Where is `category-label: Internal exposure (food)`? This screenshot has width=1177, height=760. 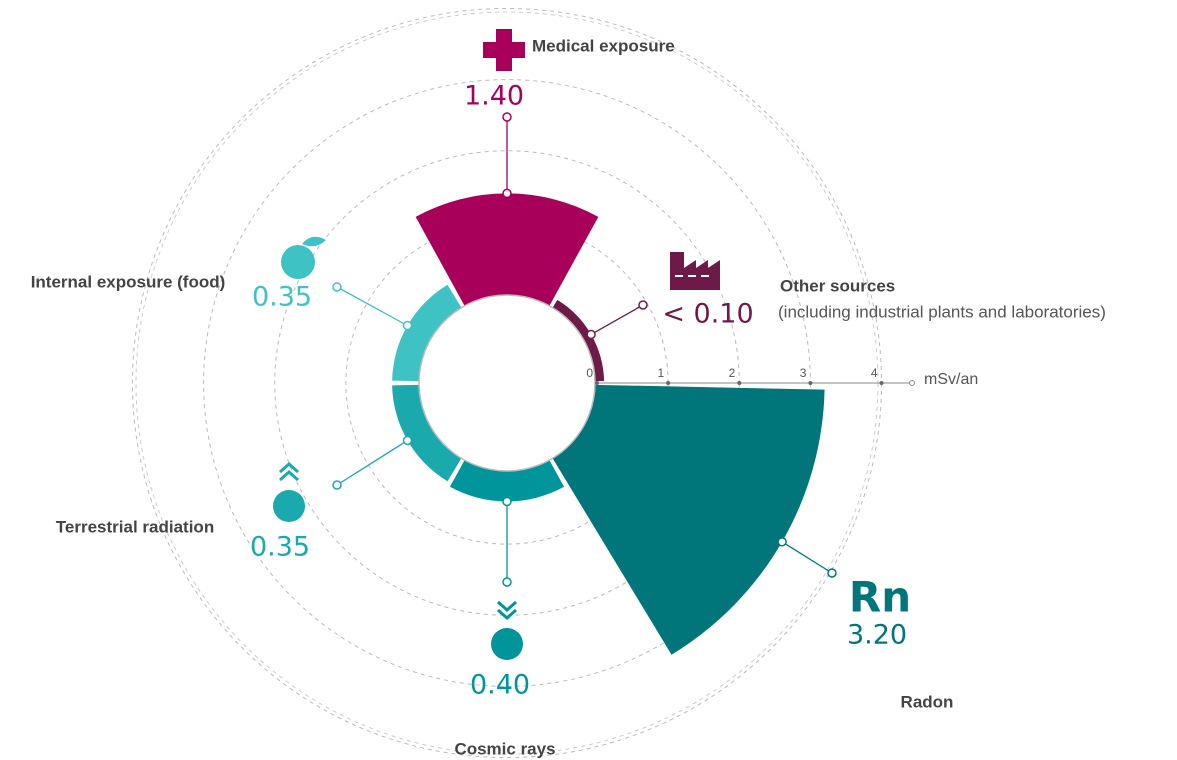
category-label: Internal exposure (food) is located at coordinates (128, 281).